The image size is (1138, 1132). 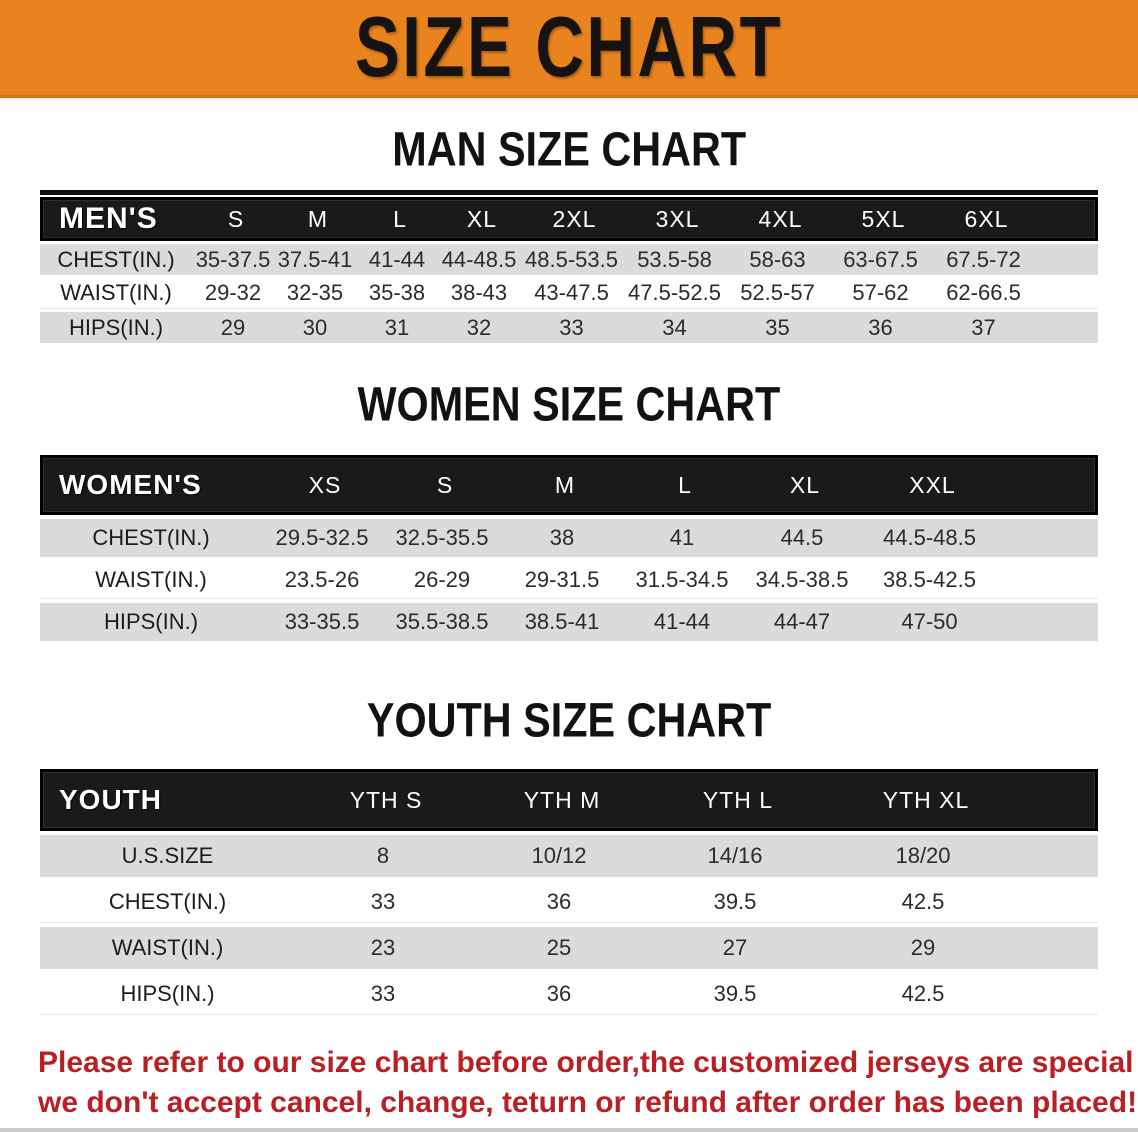 I want to click on size-value: 43-47.5, so click(x=571, y=292).